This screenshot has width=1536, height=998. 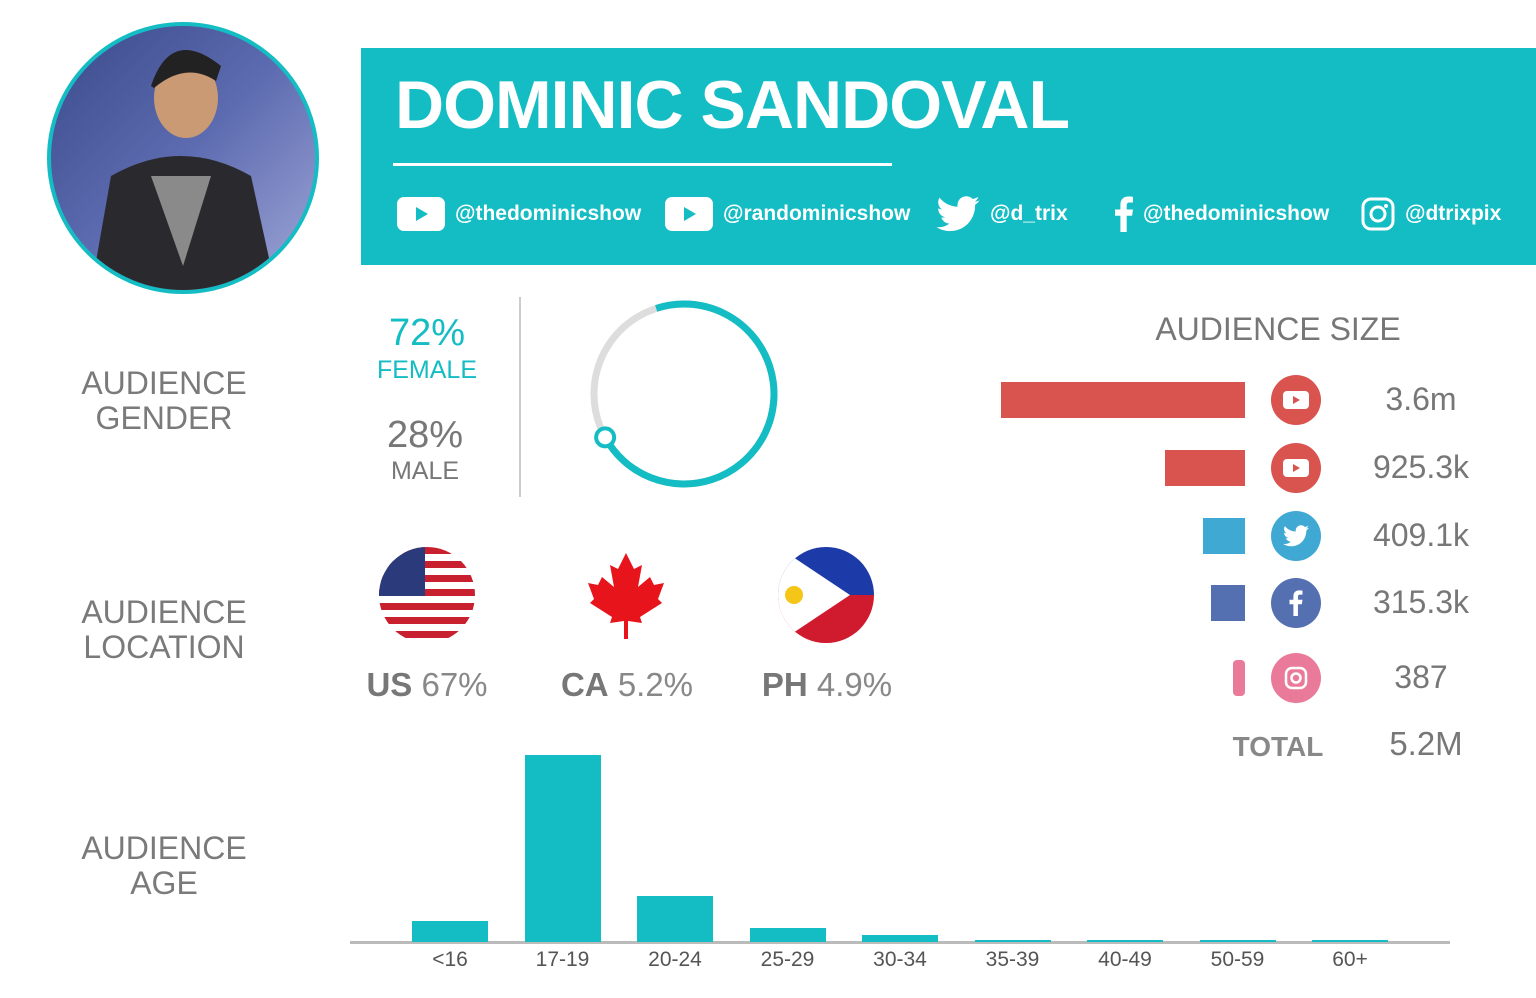 What do you see at coordinates (427, 370) in the screenshot?
I see `female-label: FEMALE` at bounding box center [427, 370].